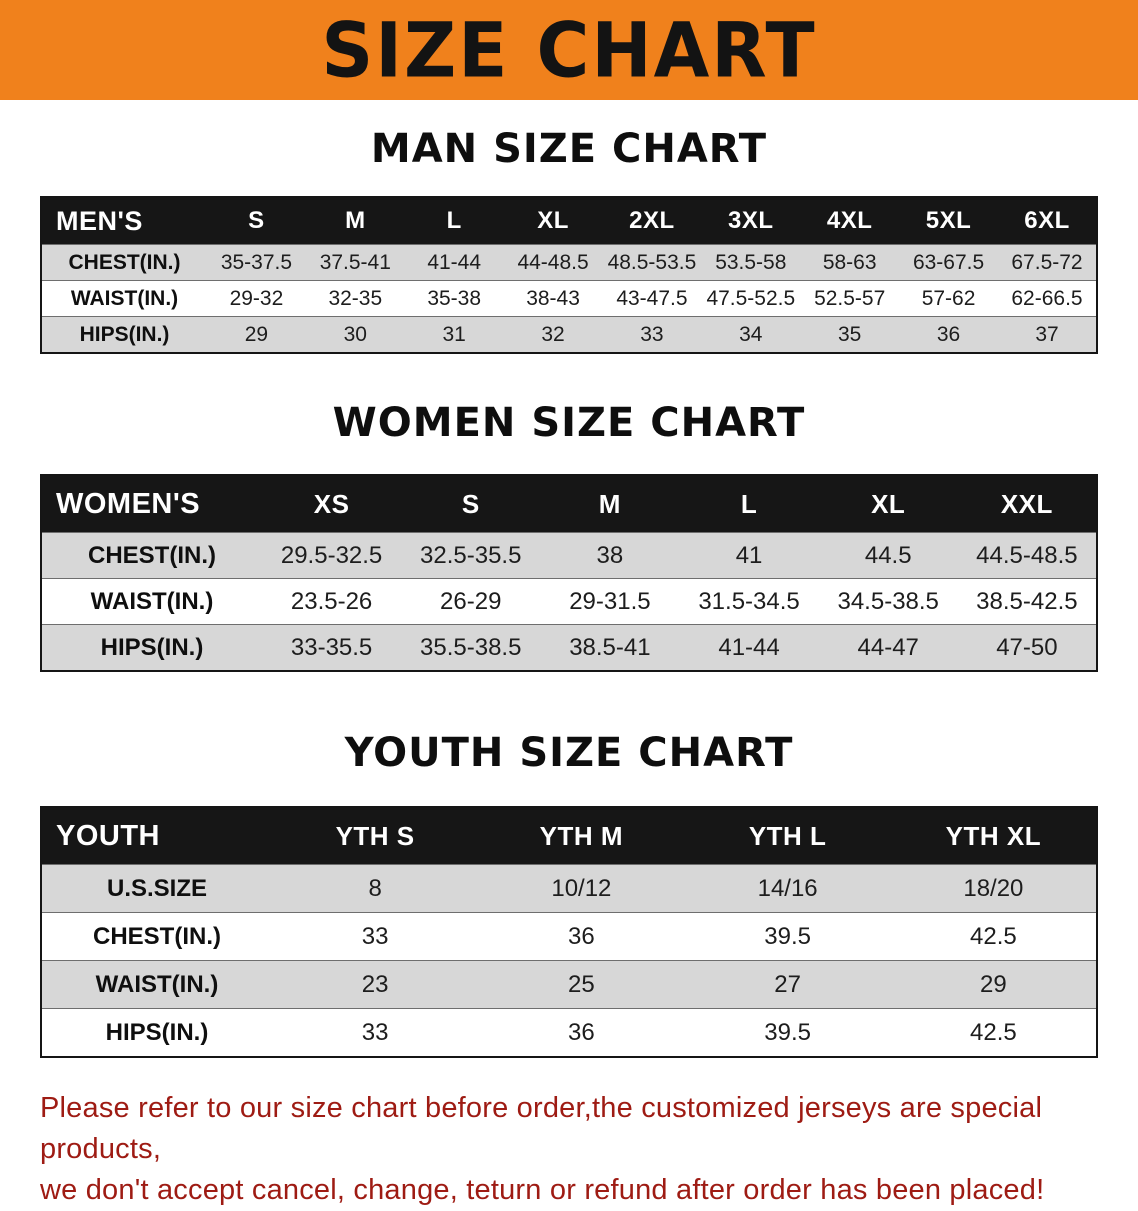 The height and width of the screenshot is (1211, 1138). Describe the element at coordinates (993, 1032) in the screenshot. I see `value-cell: 42.5` at that location.